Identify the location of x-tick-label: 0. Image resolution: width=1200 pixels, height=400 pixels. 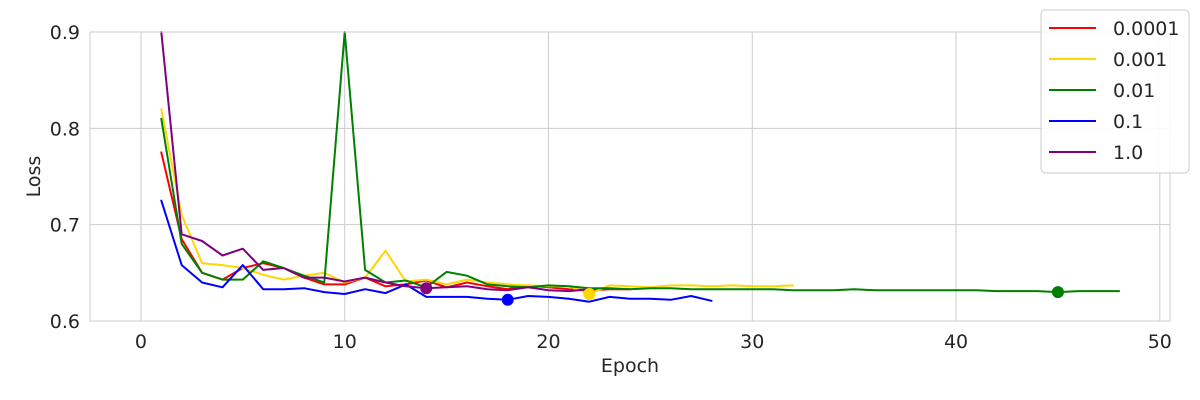
(141, 342).